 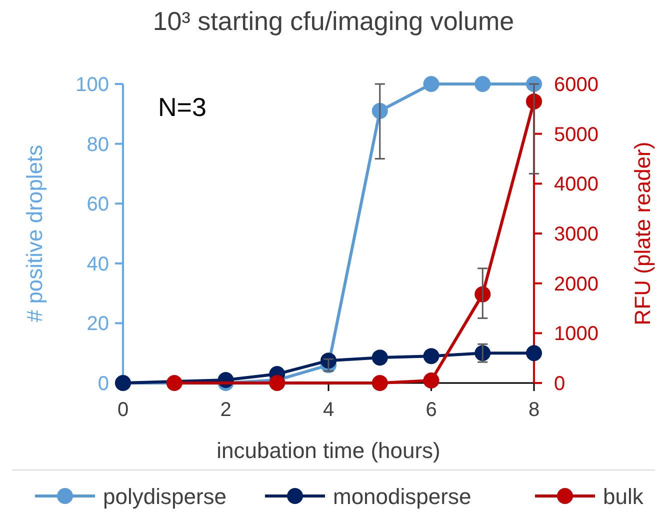 I want to click on legend-label: bulk, so click(x=623, y=496).